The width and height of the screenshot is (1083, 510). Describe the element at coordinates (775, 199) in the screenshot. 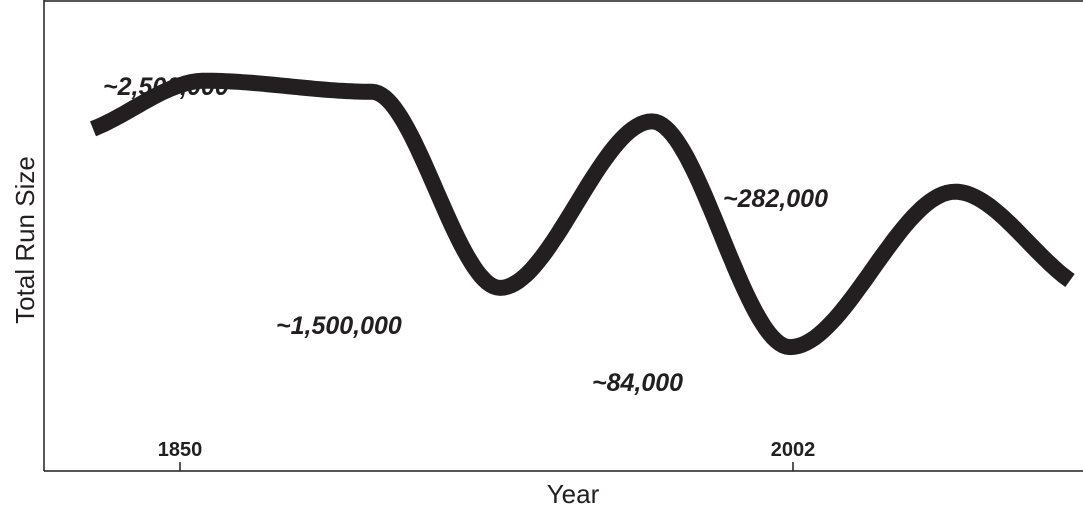

I see `annotation-peak-3: ~282,000` at that location.